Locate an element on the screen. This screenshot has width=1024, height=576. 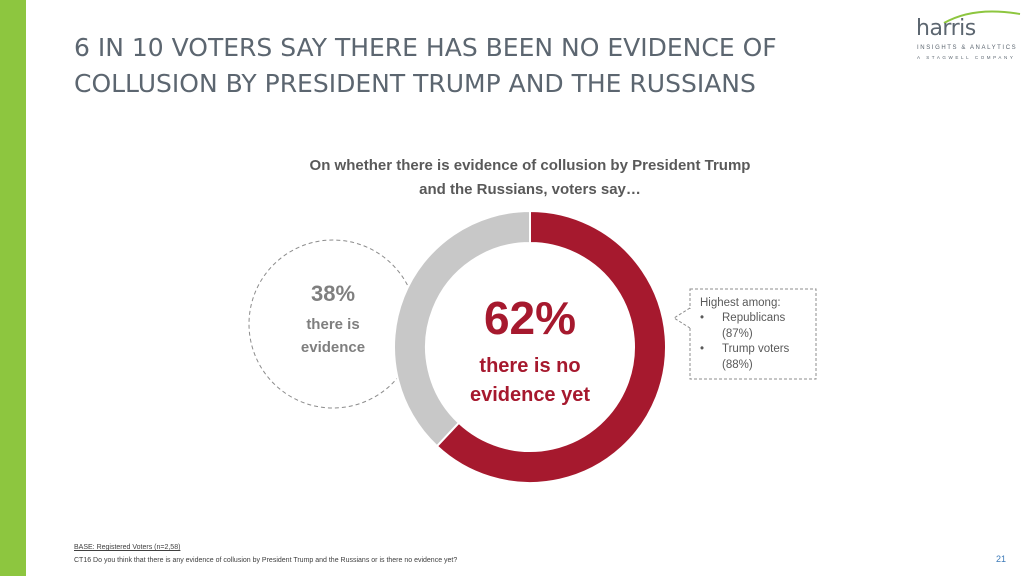
page-number: 21 is located at coordinates (1001, 559).